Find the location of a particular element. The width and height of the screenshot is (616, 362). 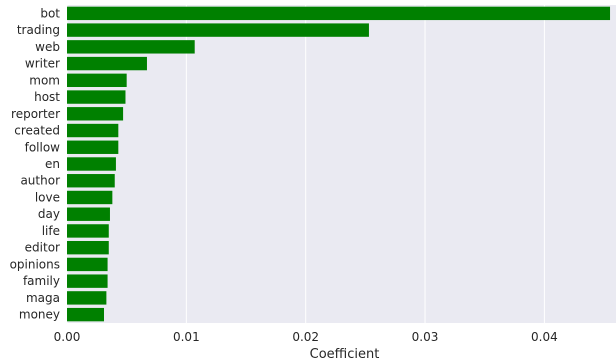

bar-follow is located at coordinates (93, 147).